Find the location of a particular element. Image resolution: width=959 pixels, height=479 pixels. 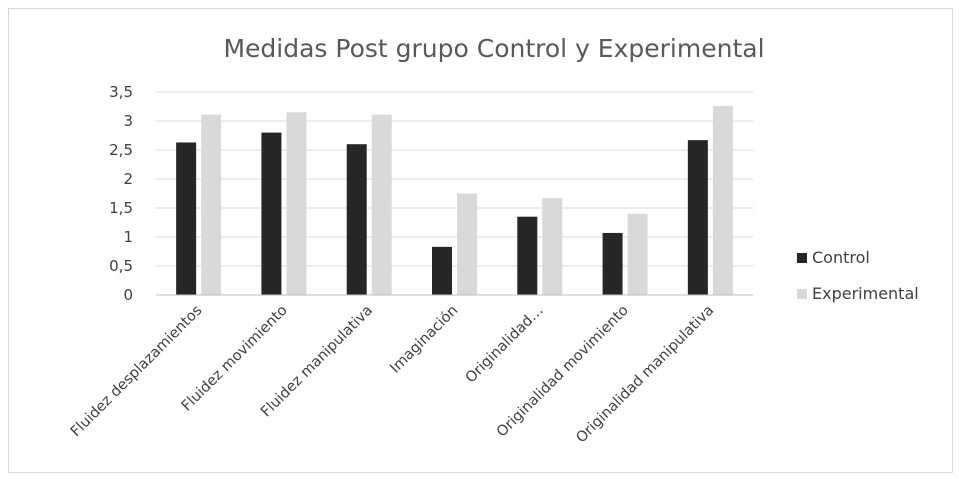

legend-label: Experimental is located at coordinates (865, 293).